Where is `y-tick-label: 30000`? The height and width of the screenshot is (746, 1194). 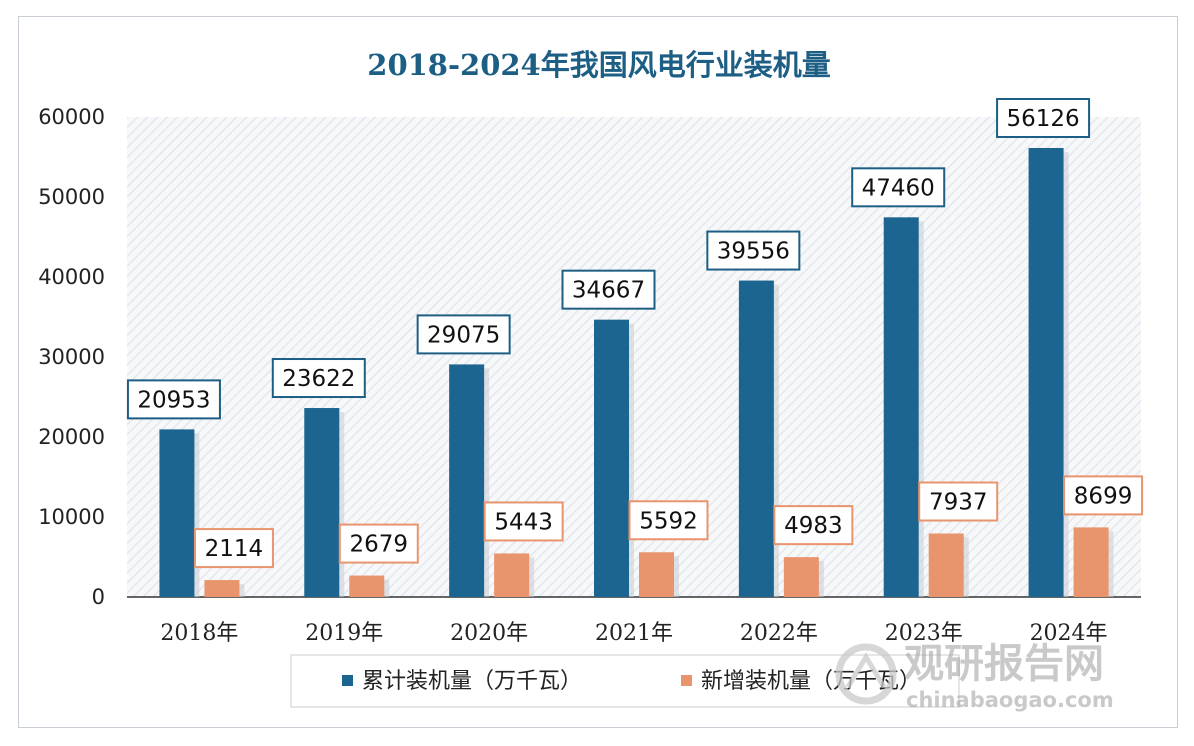
y-tick-label: 30000 is located at coordinates (71, 357).